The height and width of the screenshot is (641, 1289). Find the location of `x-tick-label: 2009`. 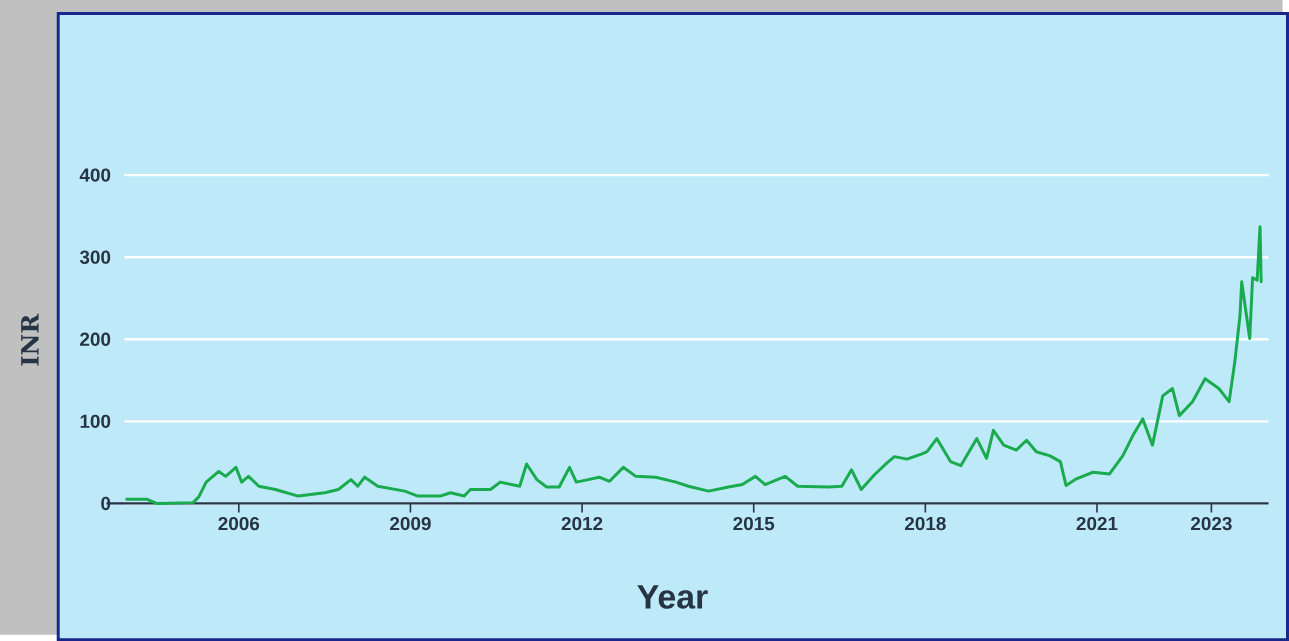

x-tick-label: 2009 is located at coordinates (410, 523).